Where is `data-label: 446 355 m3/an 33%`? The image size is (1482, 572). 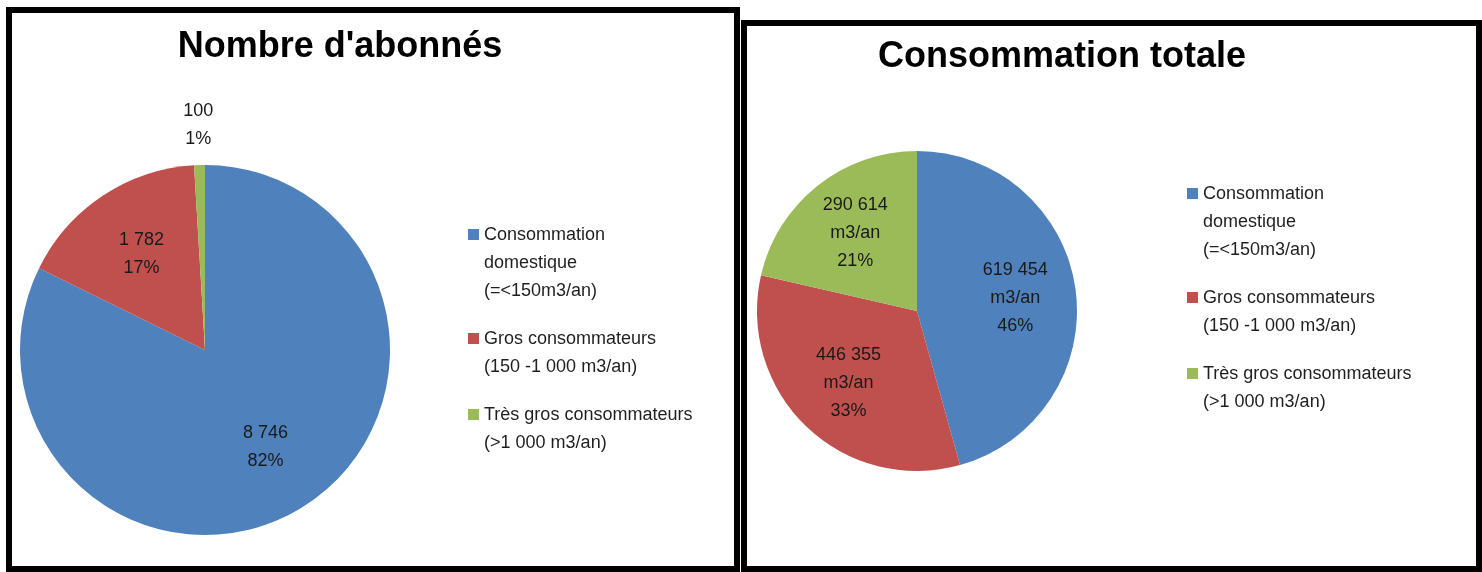 data-label: 446 355 m3/an 33% is located at coordinates (849, 381).